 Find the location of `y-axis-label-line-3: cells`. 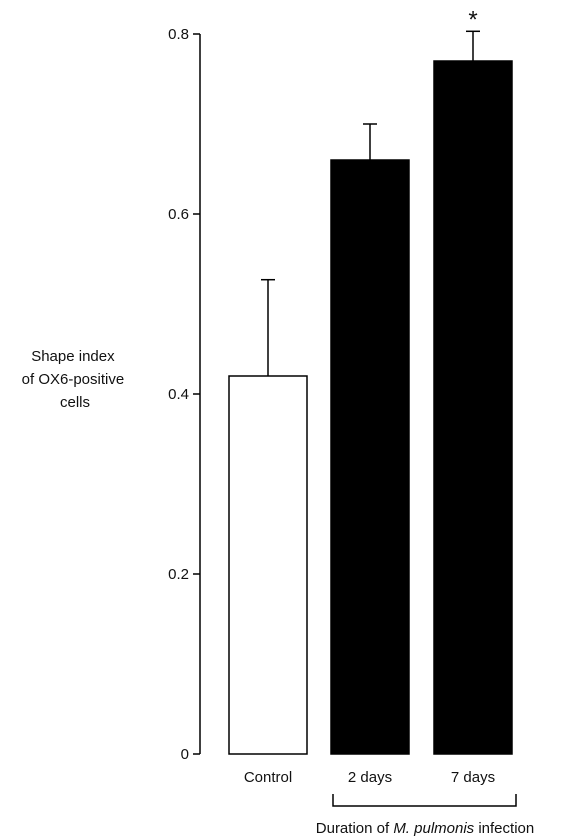

y-axis-label-line-3: cells is located at coordinates (75, 402).